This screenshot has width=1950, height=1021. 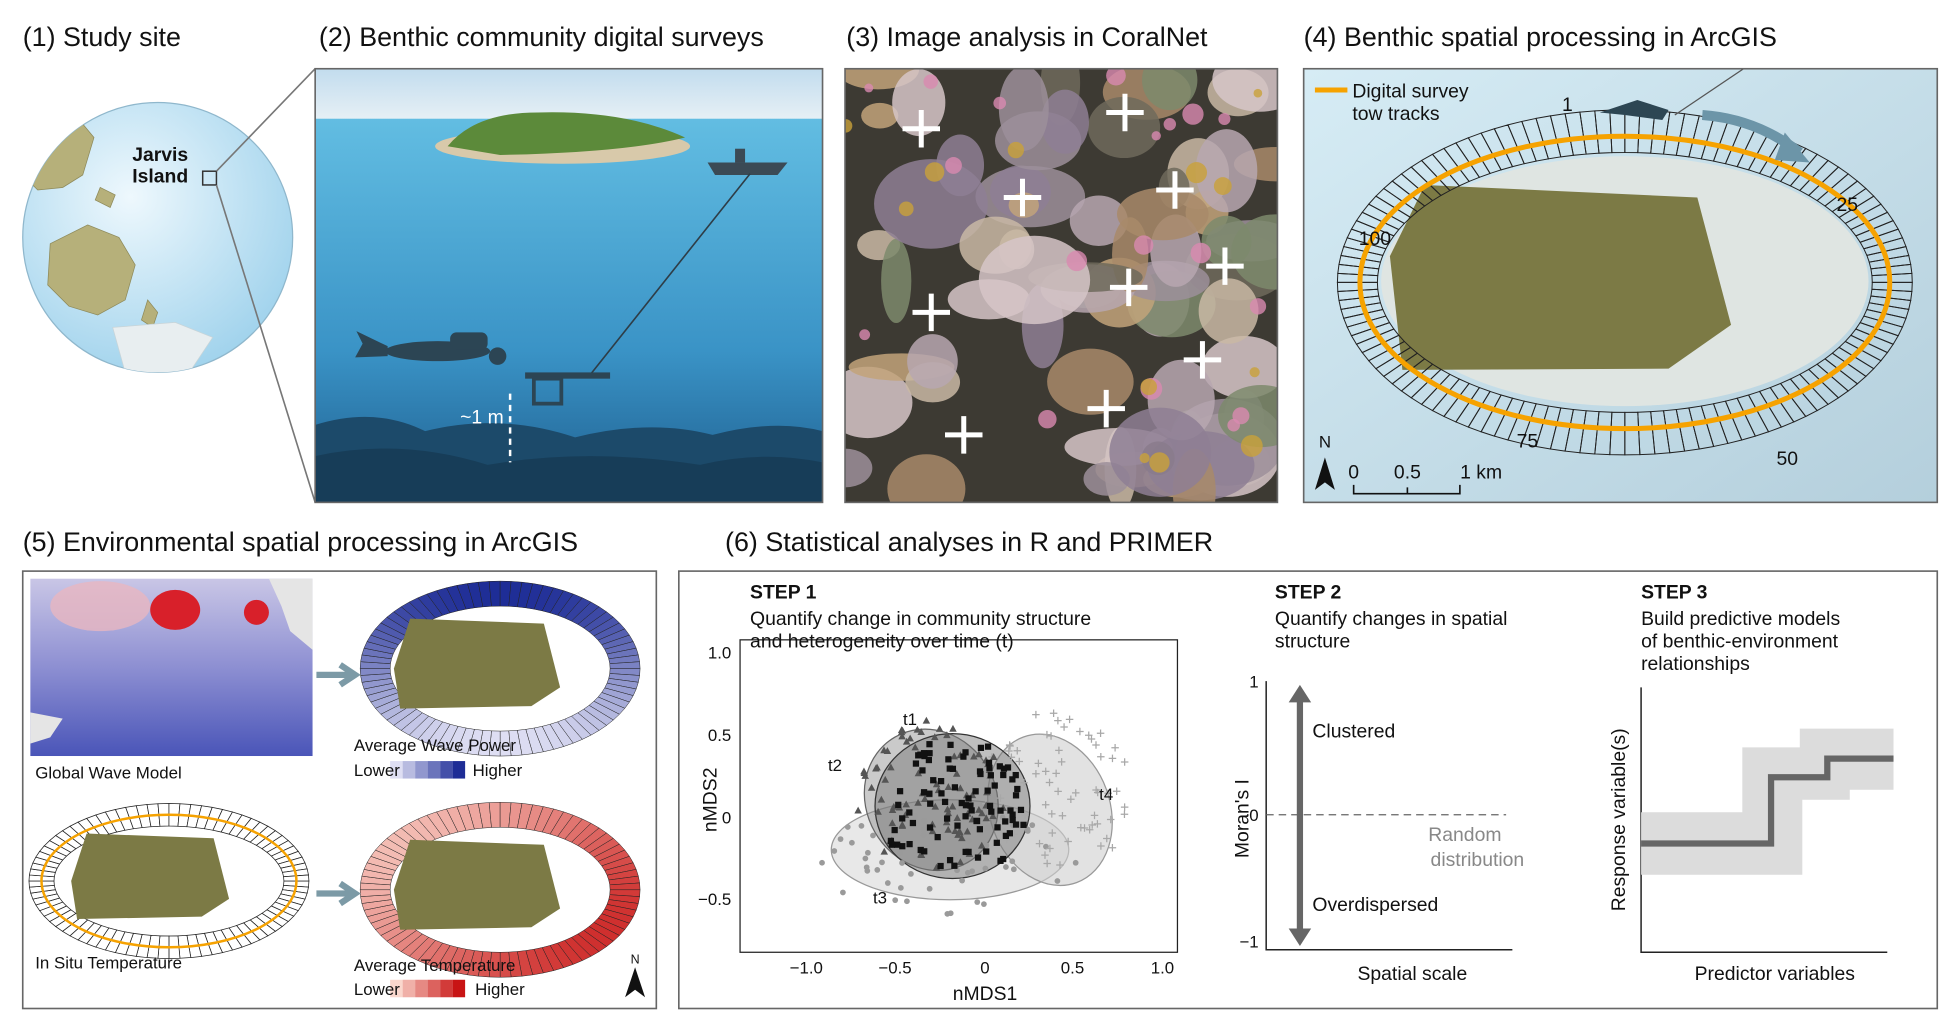 What do you see at coordinates (1775, 974) in the screenshot?
I see `axis-label: Predictor variables` at bounding box center [1775, 974].